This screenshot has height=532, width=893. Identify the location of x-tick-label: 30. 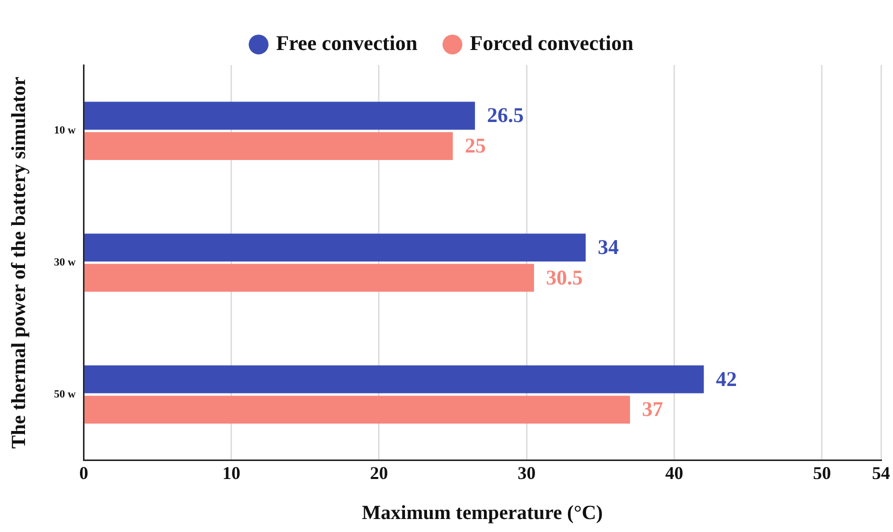
(527, 472).